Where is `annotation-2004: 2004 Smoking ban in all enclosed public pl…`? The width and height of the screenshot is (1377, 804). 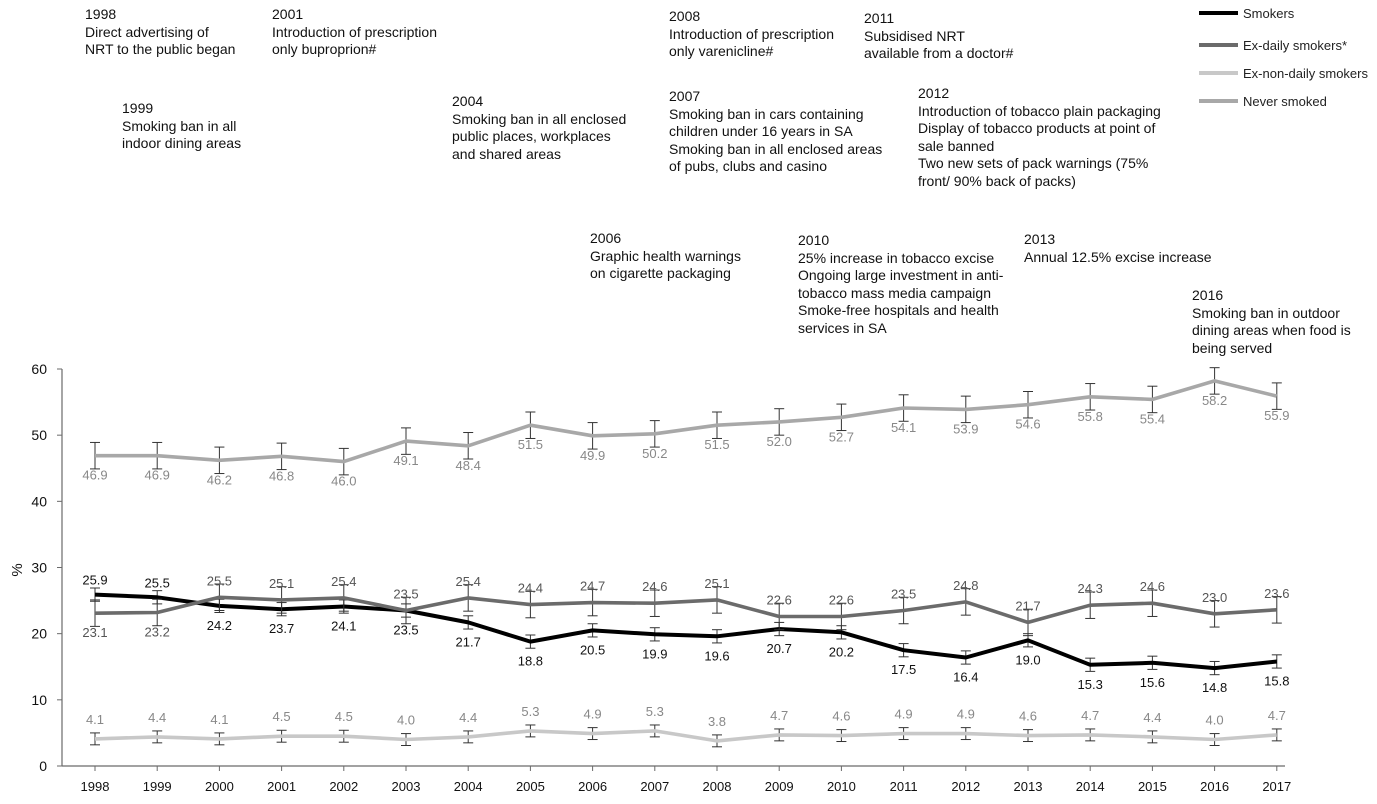
annotation-2004: 2004 Smoking ban in all enclosed public pl… is located at coordinates (539, 128).